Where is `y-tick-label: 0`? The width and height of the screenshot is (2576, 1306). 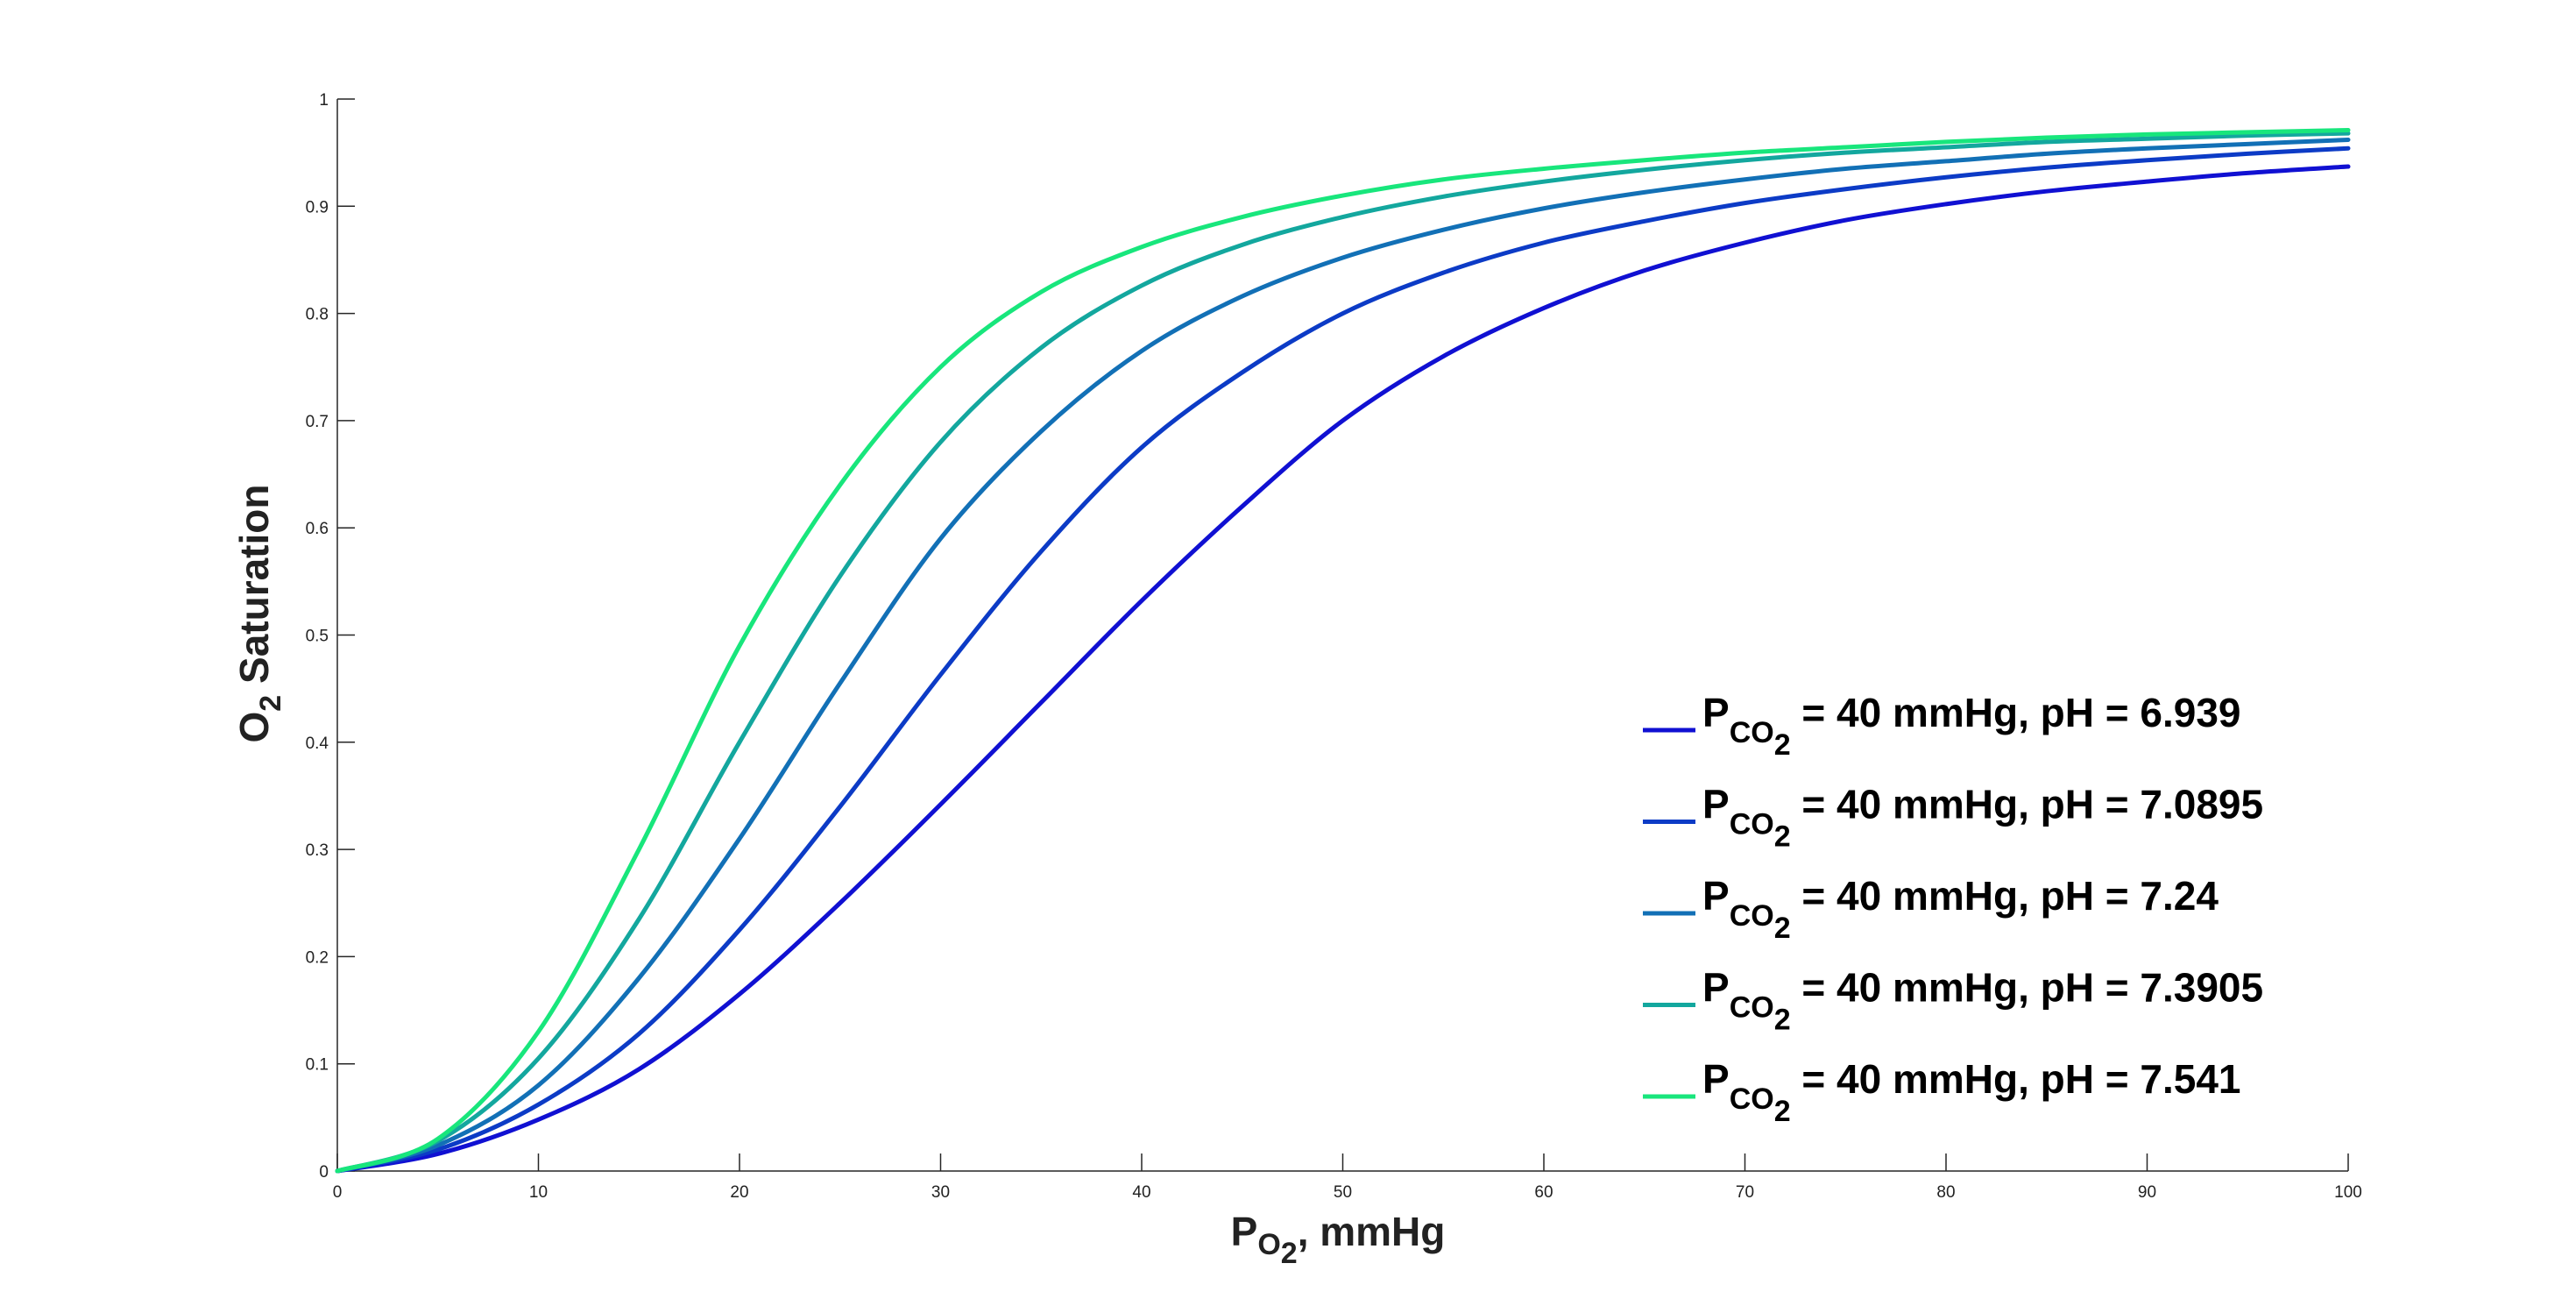
y-tick-label: 0 is located at coordinates (324, 1172).